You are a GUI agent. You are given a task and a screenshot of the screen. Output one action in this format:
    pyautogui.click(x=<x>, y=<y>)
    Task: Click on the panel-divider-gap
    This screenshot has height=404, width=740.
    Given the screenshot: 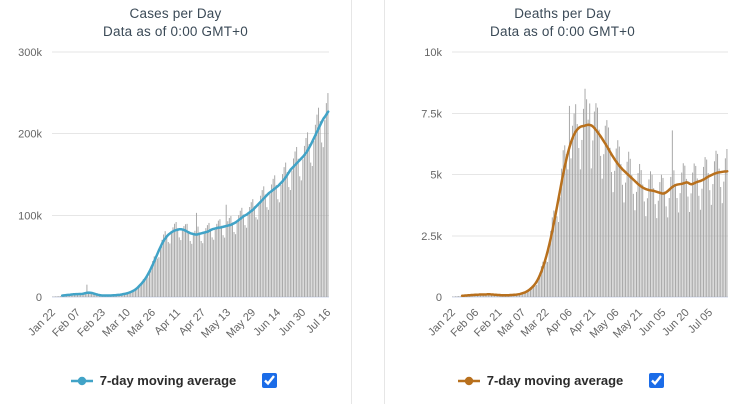 What is the action you would take?
    pyautogui.click(x=368, y=202)
    